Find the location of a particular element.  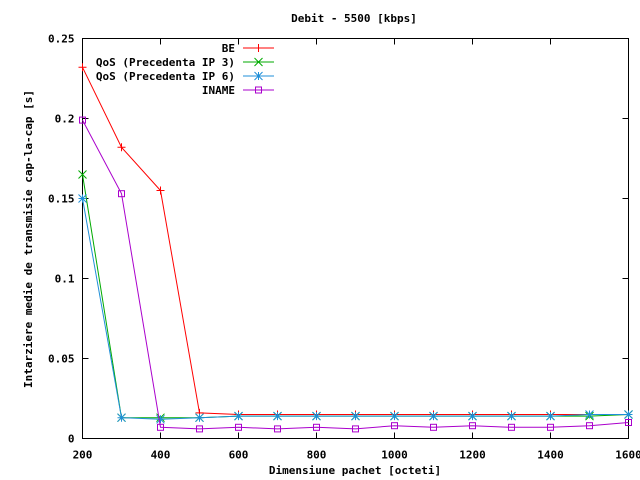

legend-label: INAME is located at coordinates (218, 90).